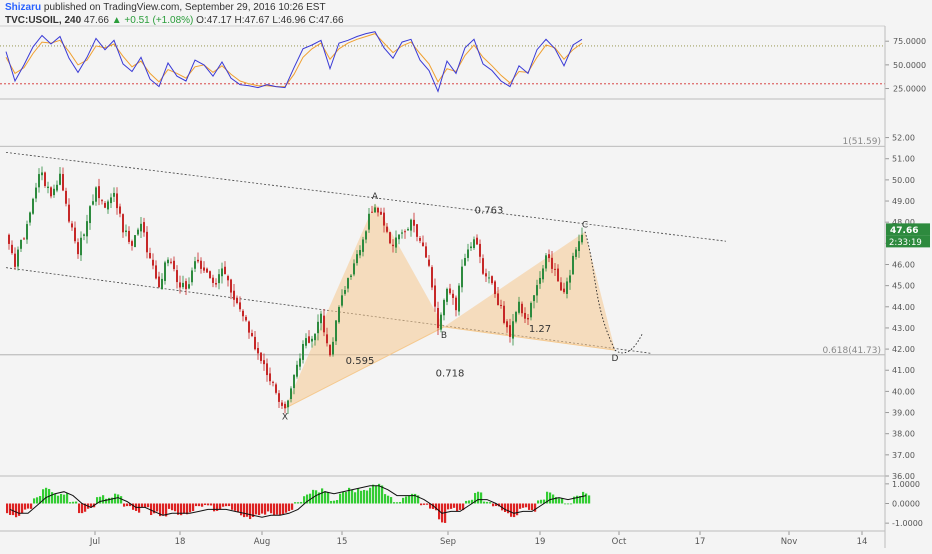 This screenshot has height=554, width=932. What do you see at coordinates (214, 20) in the screenshot?
I see `ohlc-open: O:47.17` at bounding box center [214, 20].